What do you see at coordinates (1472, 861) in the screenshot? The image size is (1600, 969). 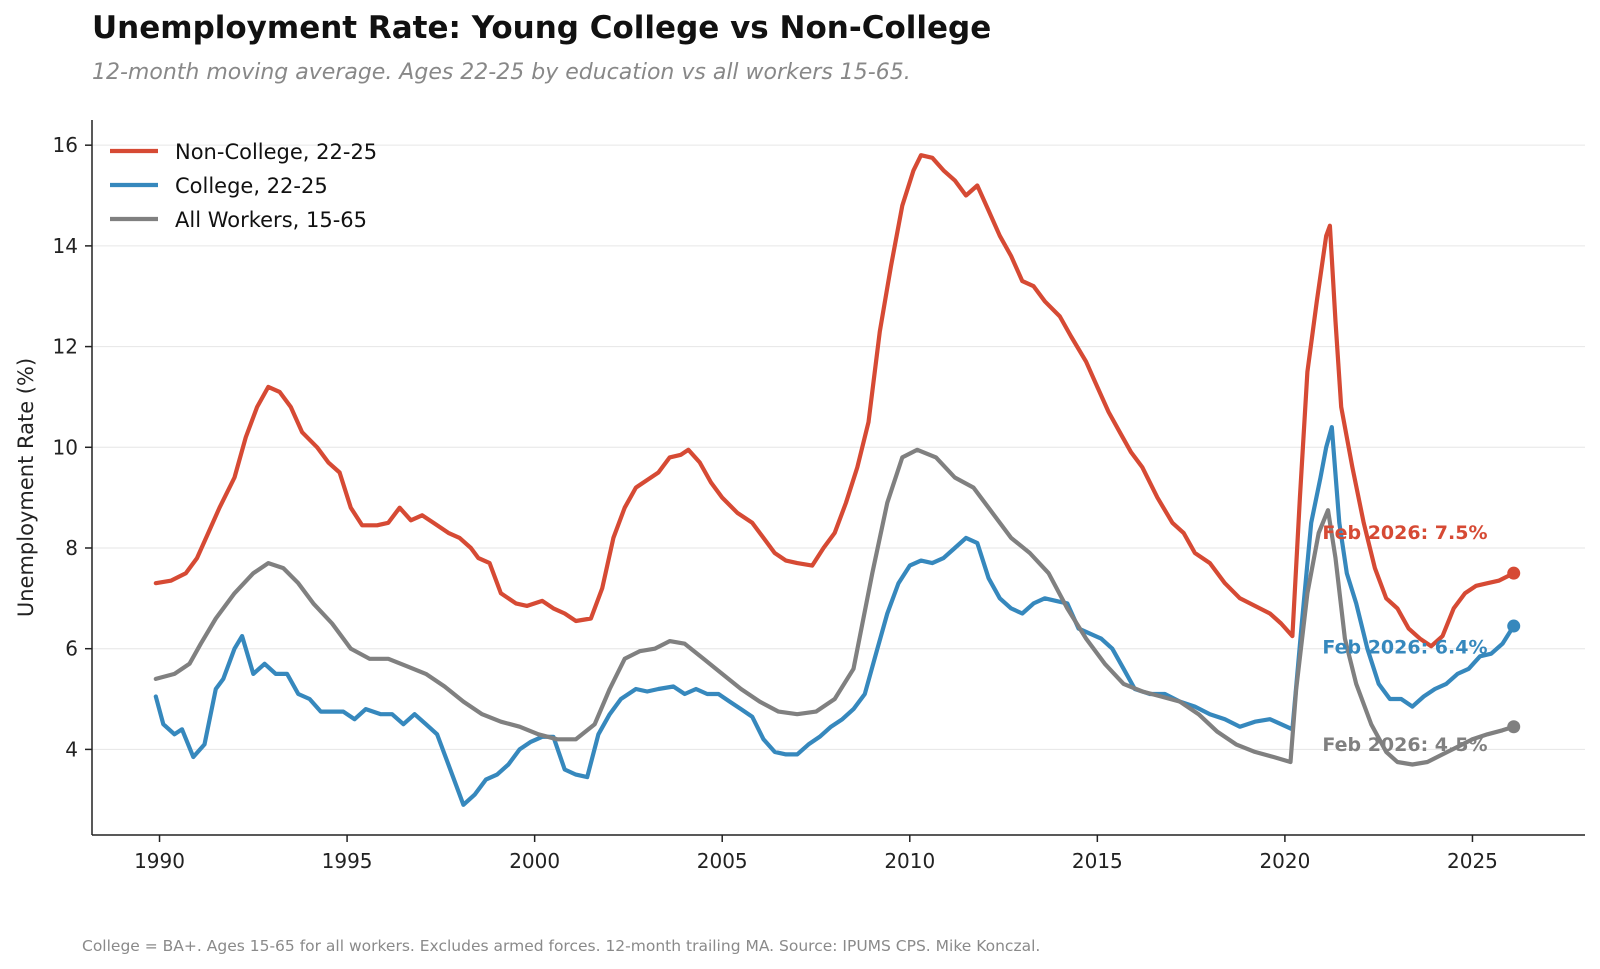 I see `x-tick-label: 2025` at bounding box center [1472, 861].